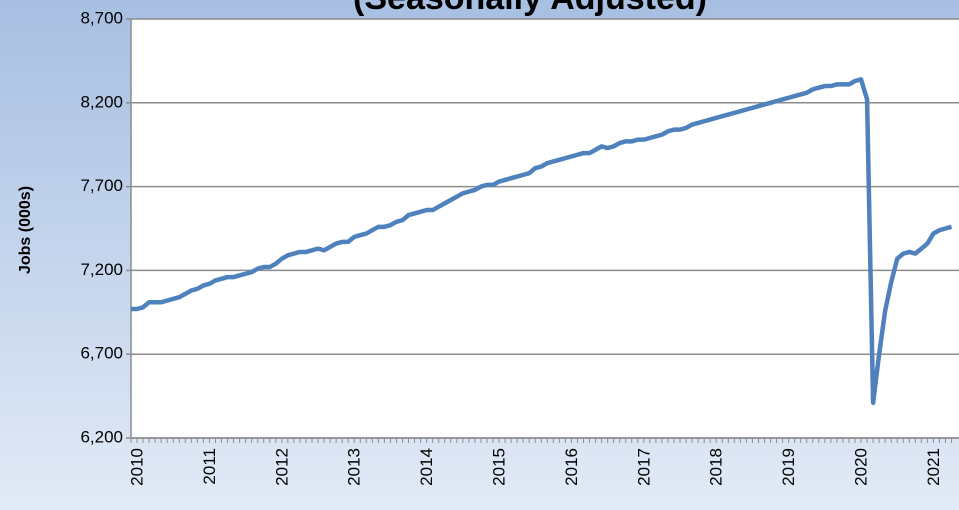 The width and height of the screenshot is (959, 510). Describe the element at coordinates (643, 467) in the screenshot. I see `x-tick-label: 2017` at that location.